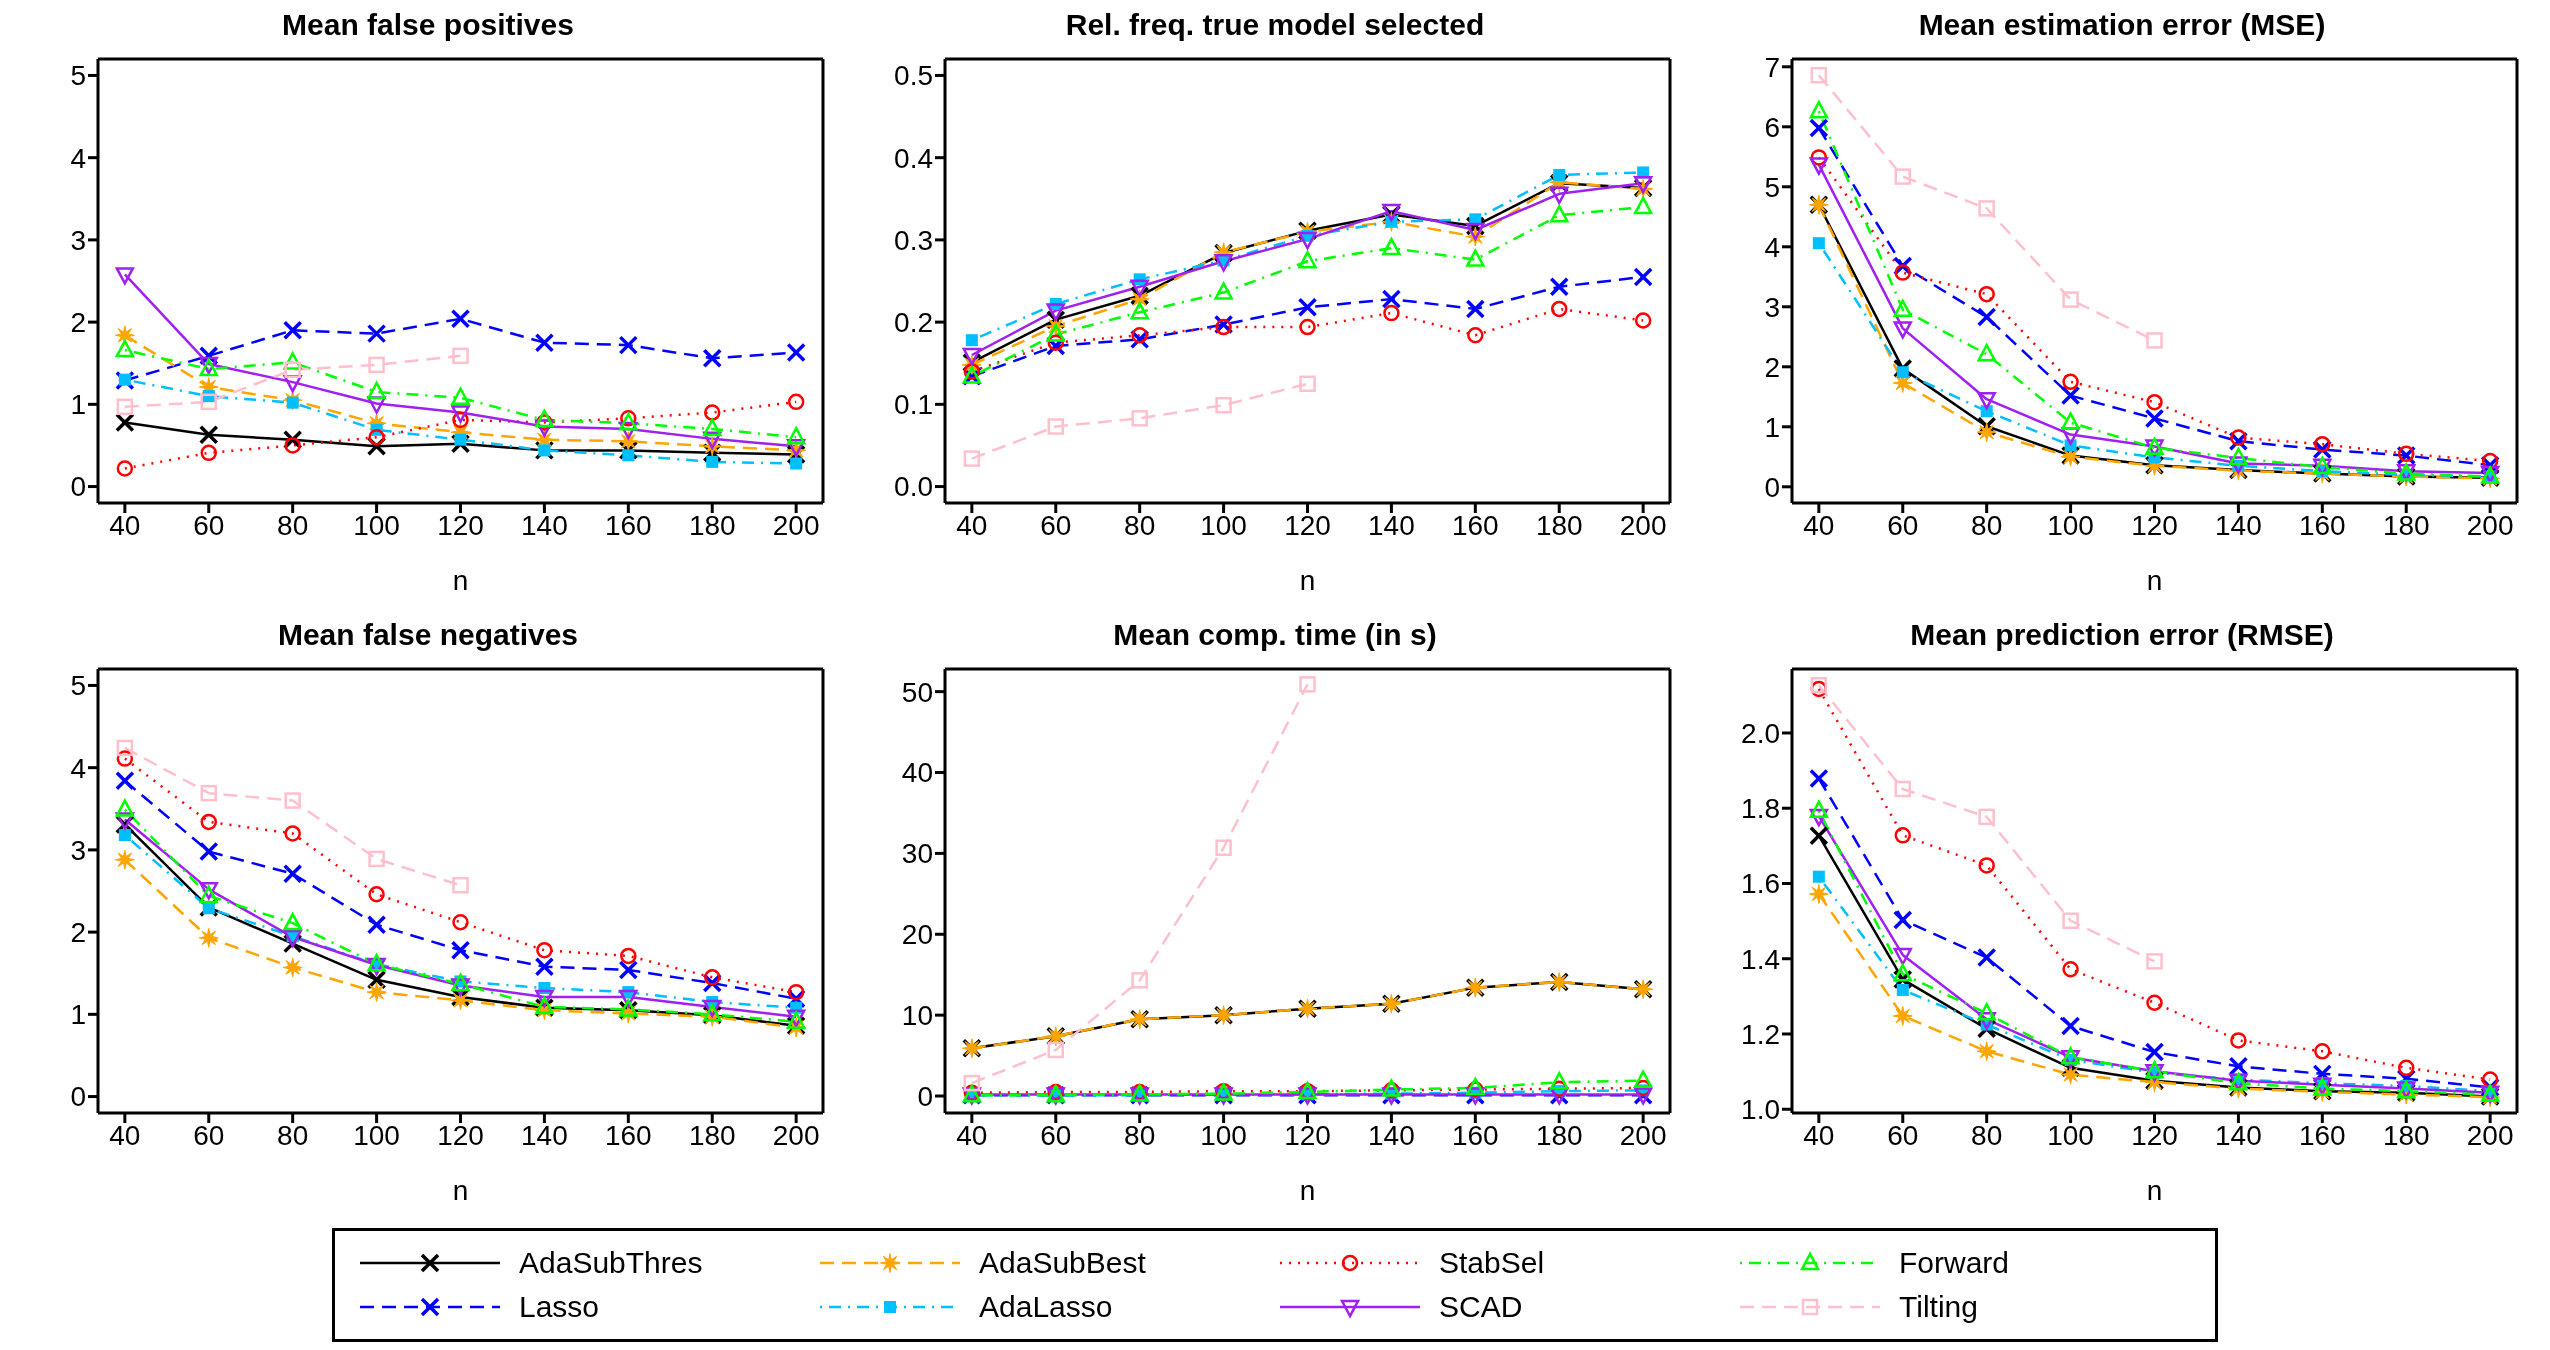 Image resolution: width=2550 pixels, height=1350 pixels. I want to click on chart-title: Mean prediction error (RMSE), so click(2122, 635).